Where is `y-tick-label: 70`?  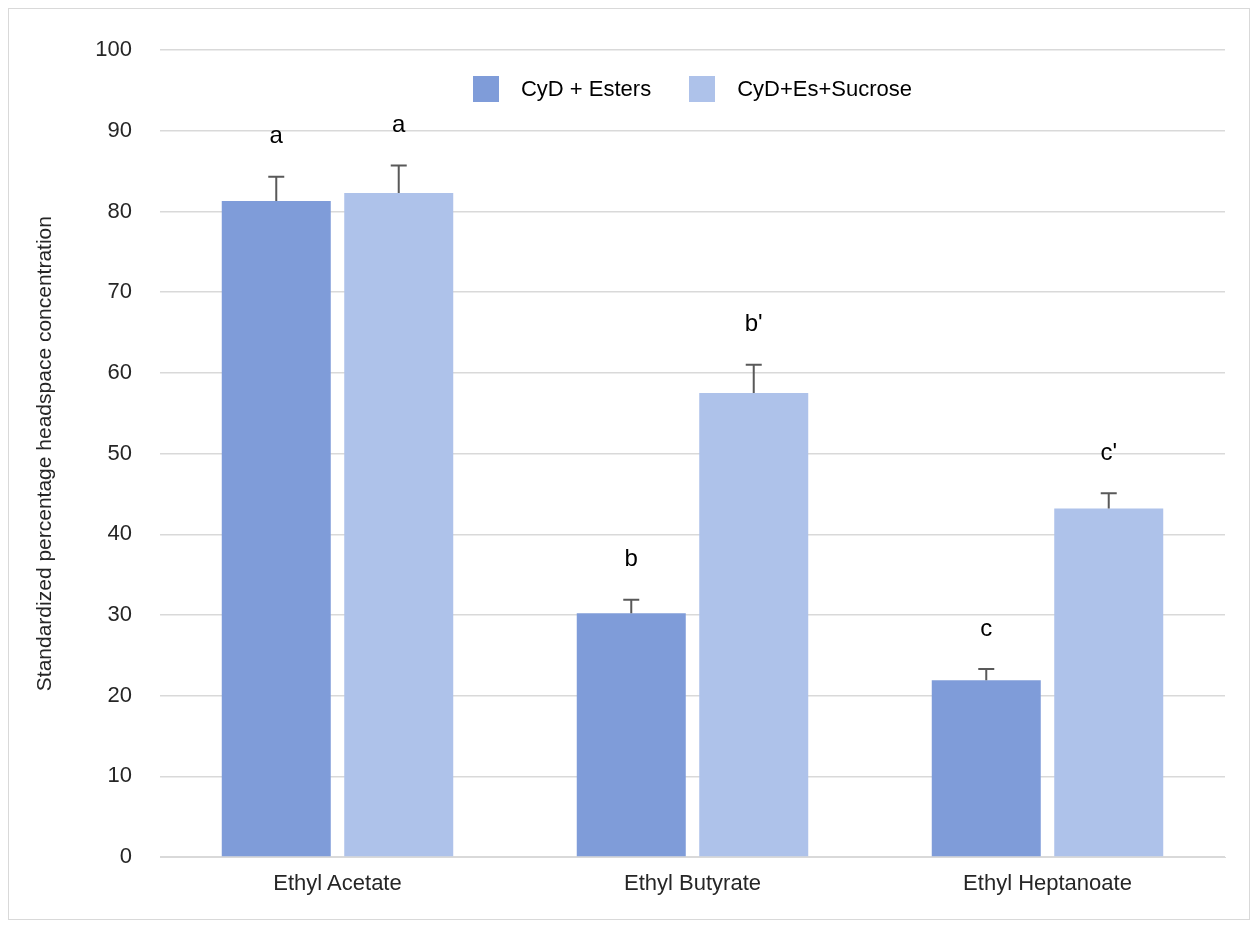
y-tick-label: 70 is located at coordinates (119, 291).